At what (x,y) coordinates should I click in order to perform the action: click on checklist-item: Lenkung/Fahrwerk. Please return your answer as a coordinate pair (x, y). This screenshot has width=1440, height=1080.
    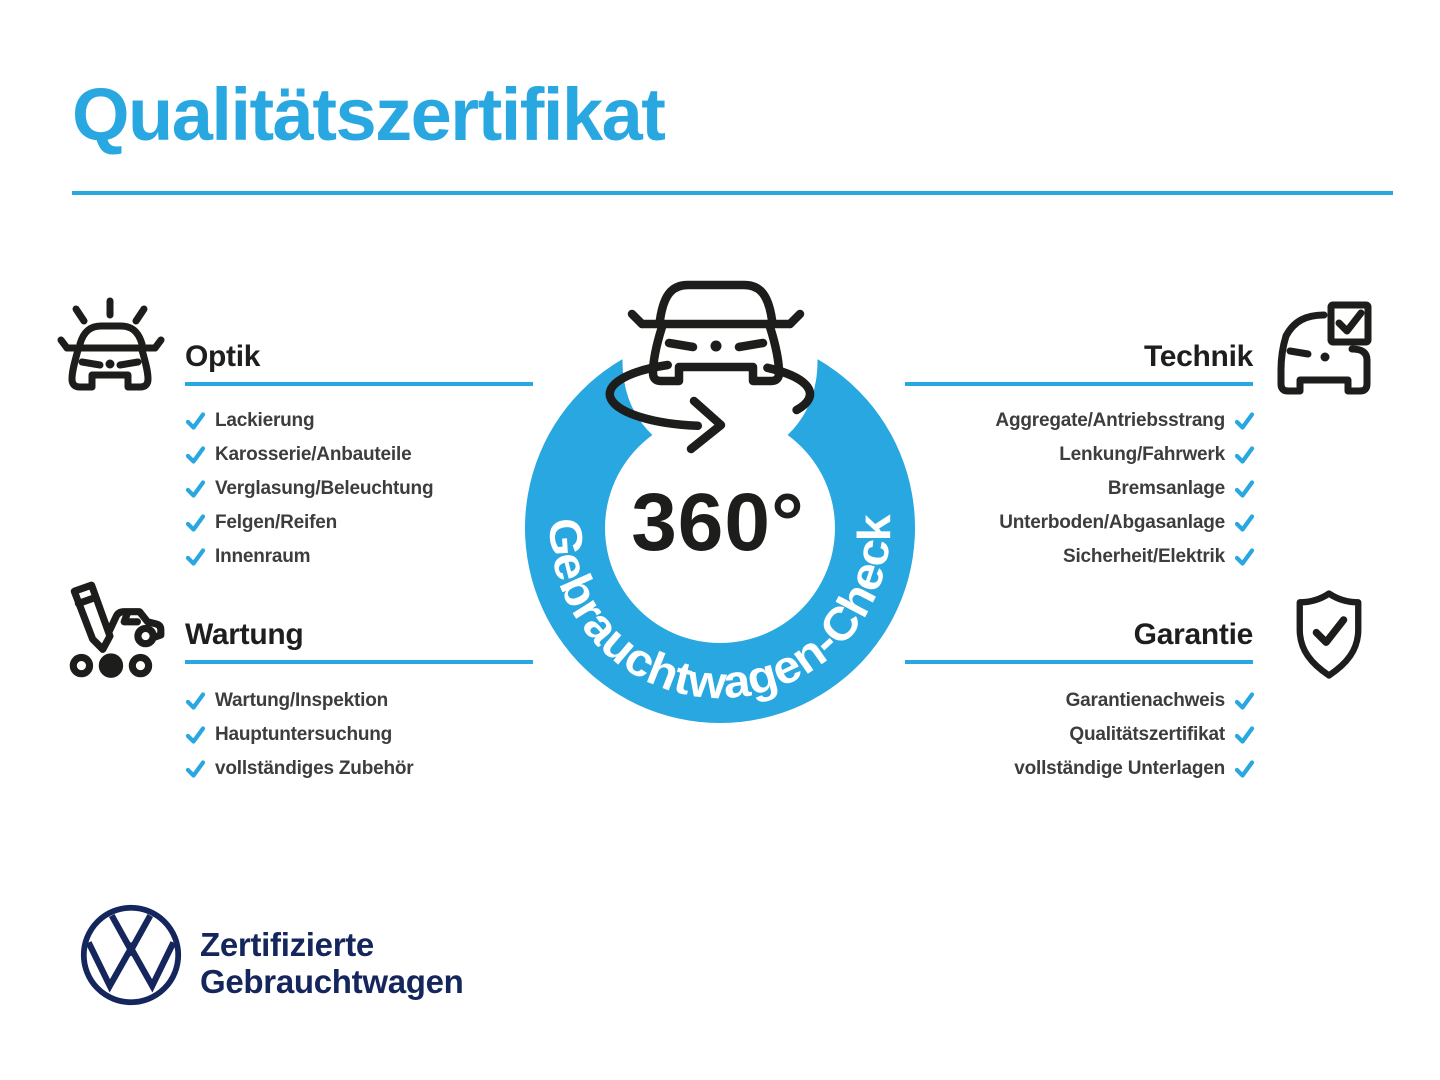
    Looking at the image, I should click on (1060, 455).